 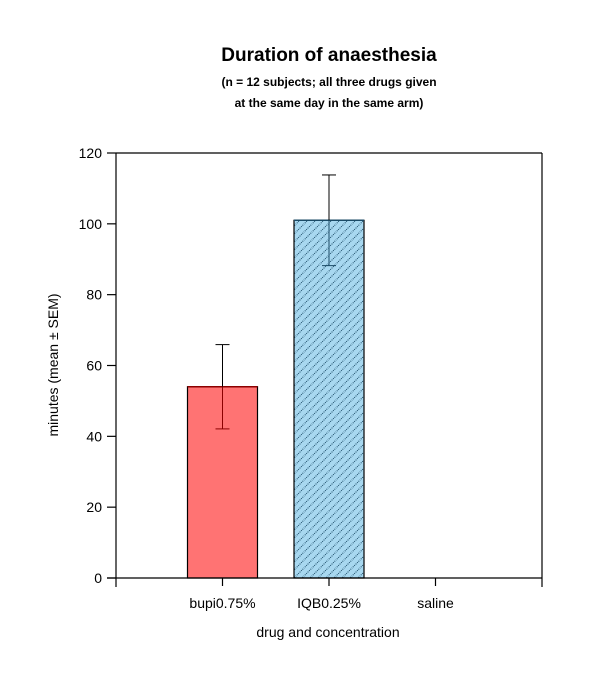 I want to click on x-tick-label: saline, so click(x=435, y=603).